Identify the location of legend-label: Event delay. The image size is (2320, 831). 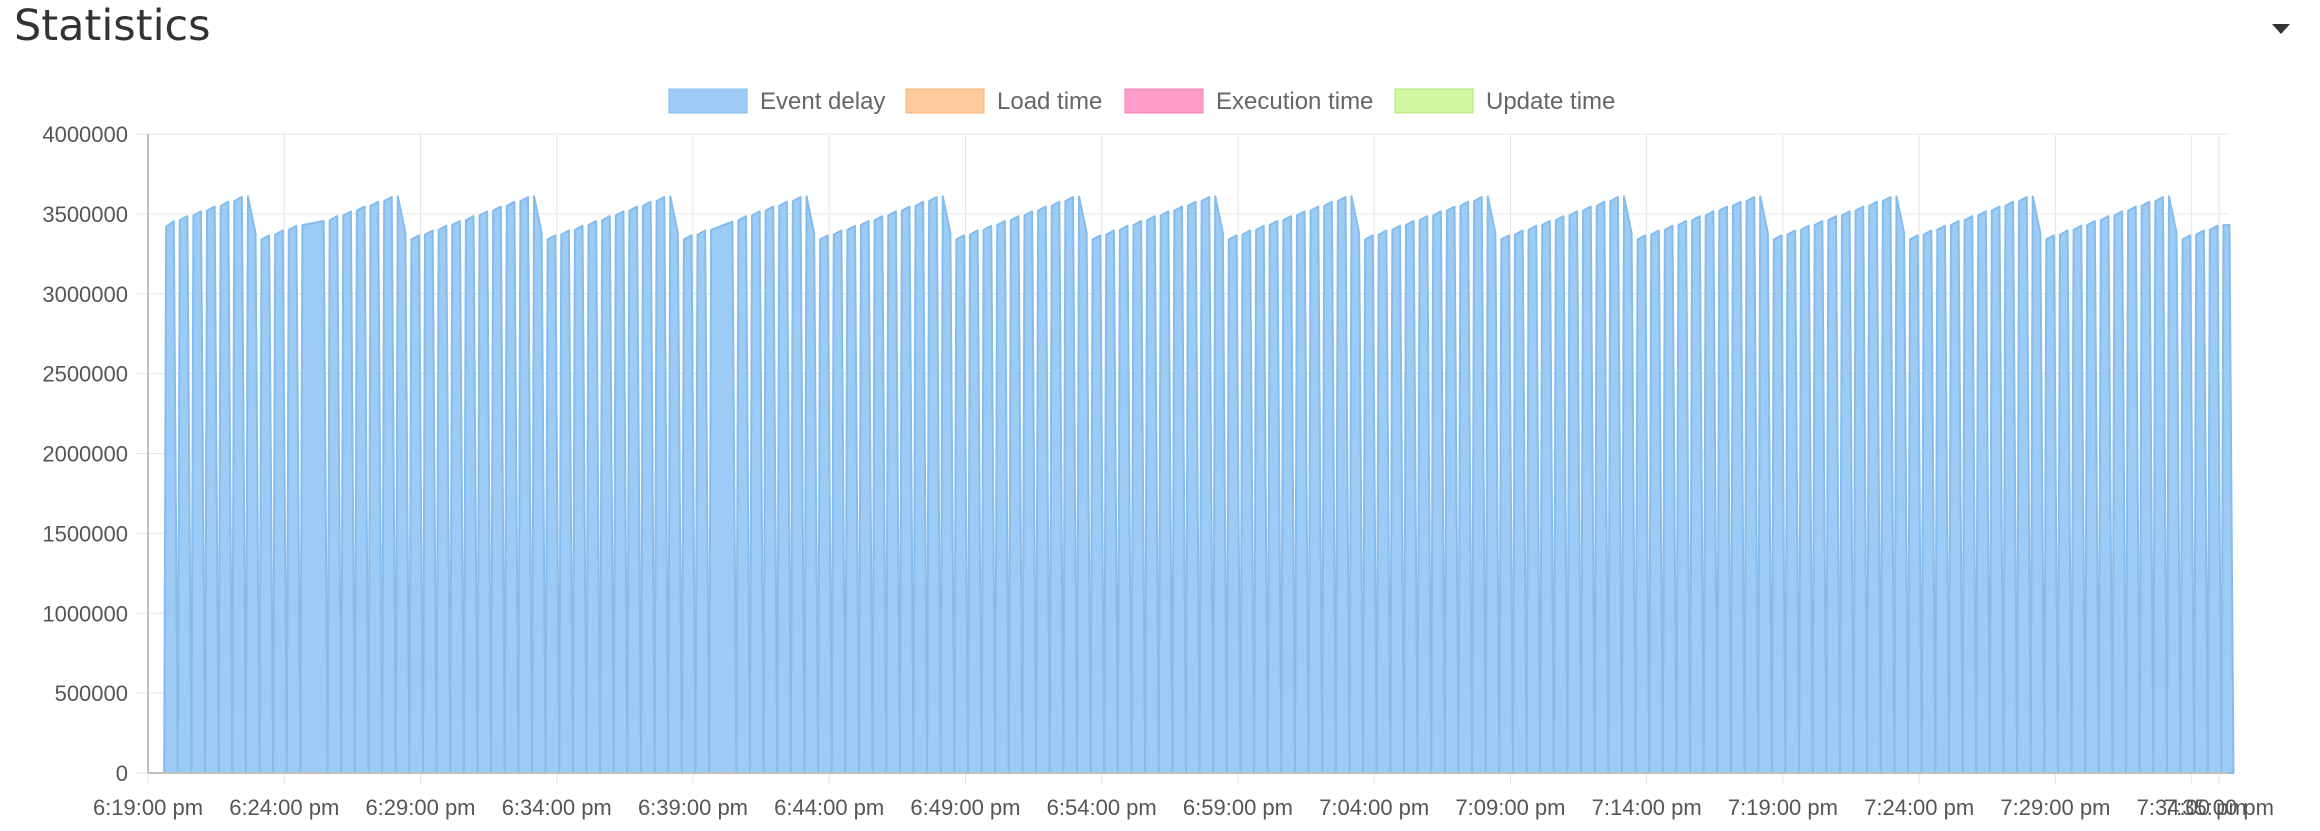
(822, 101).